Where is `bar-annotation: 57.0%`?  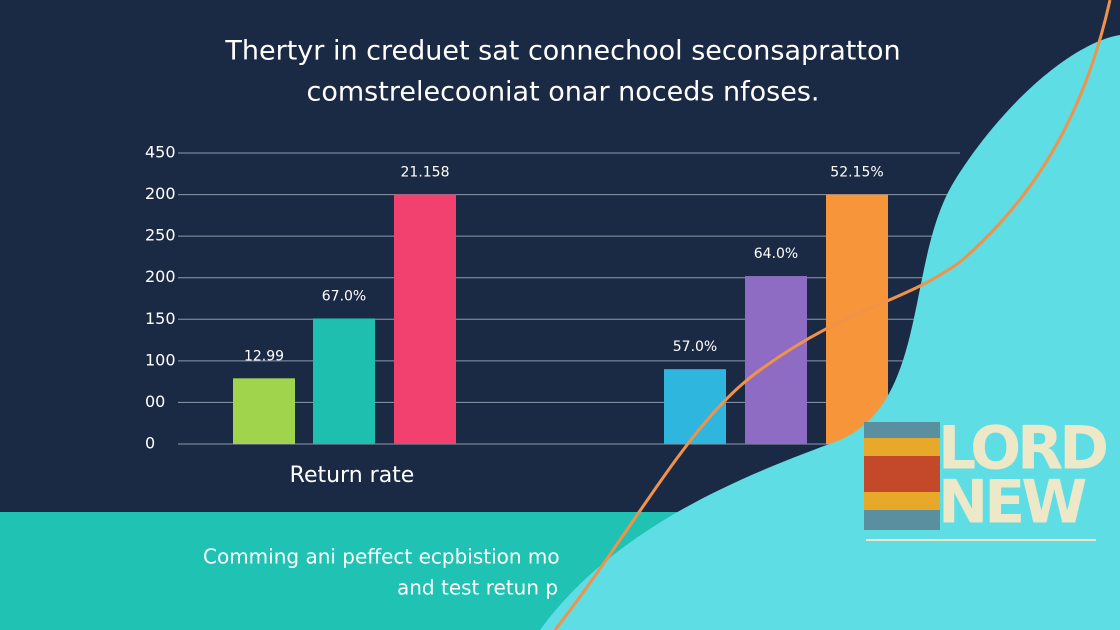
bar-annotation: 57.0% is located at coordinates (695, 347).